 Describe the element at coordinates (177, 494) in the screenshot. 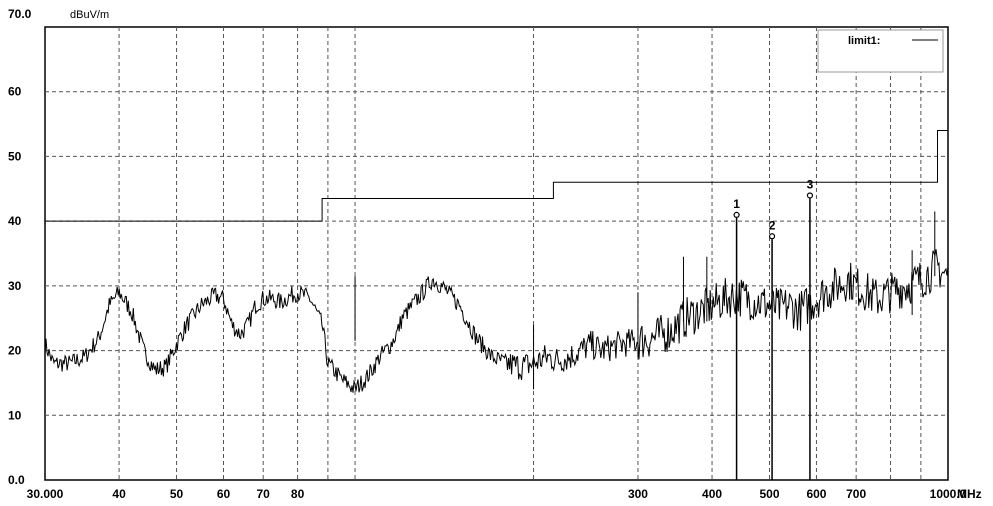

I see `x-tick-label: 50` at that location.